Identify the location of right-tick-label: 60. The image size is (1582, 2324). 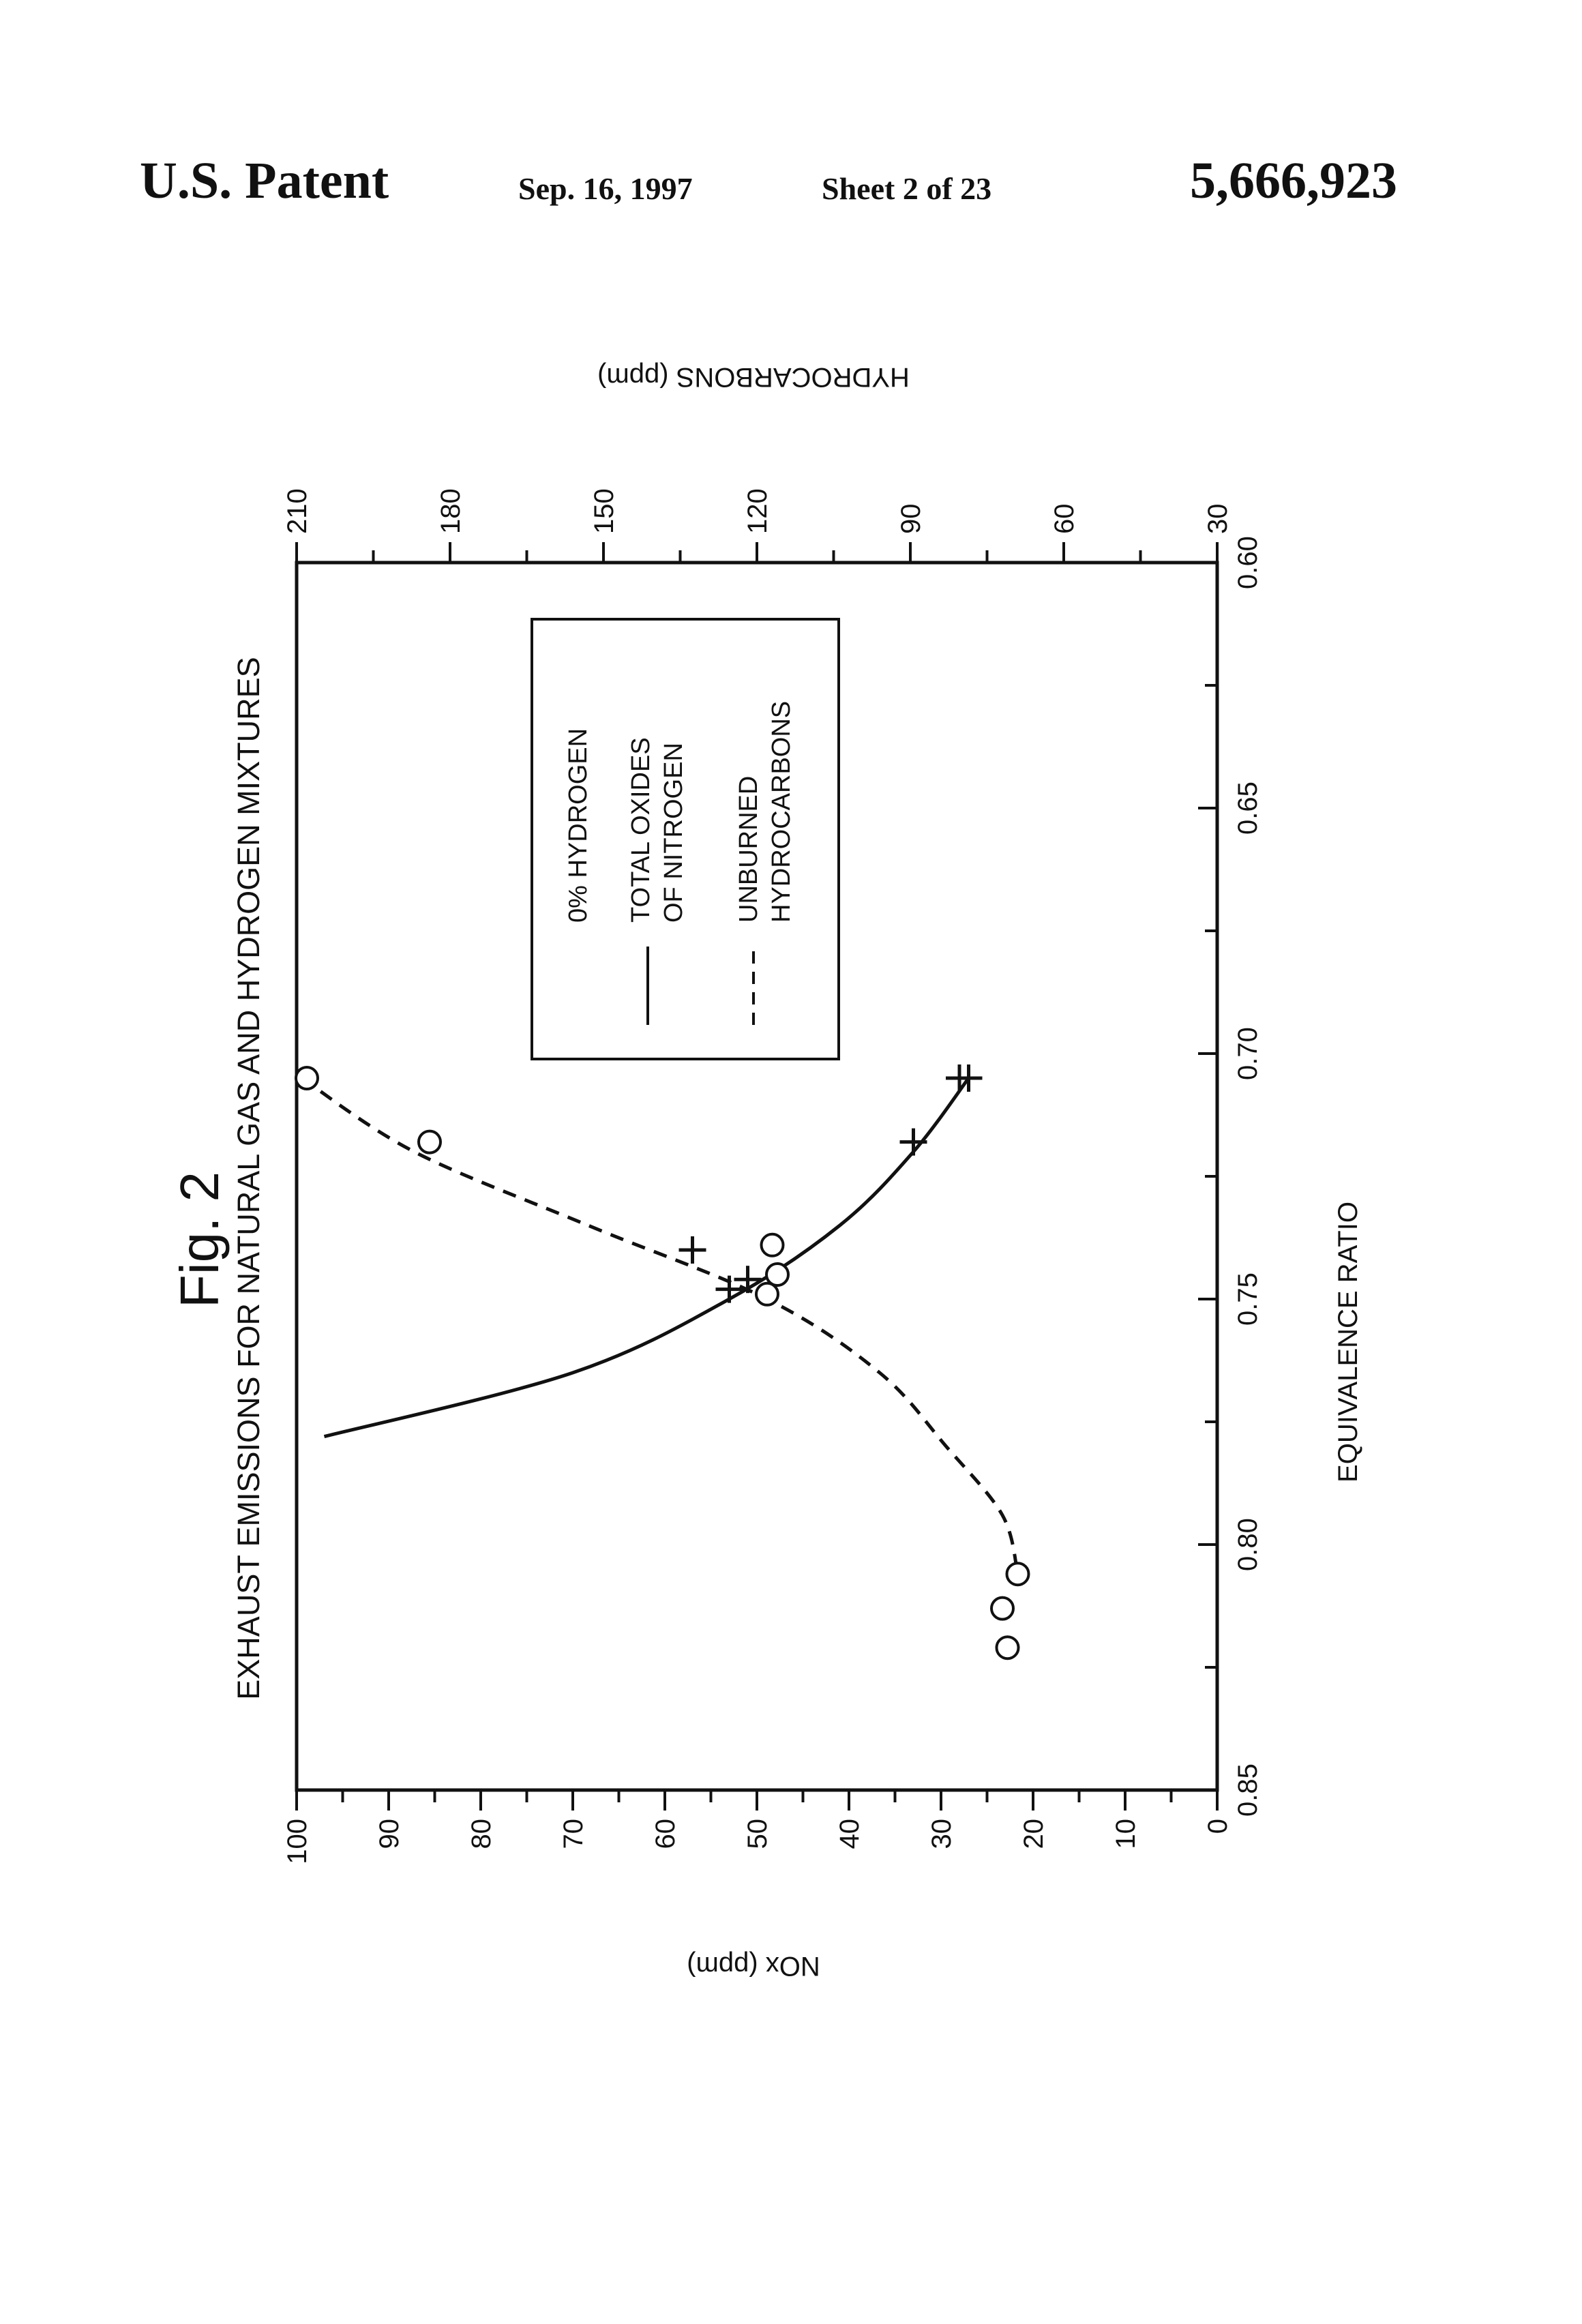
(1064, 519).